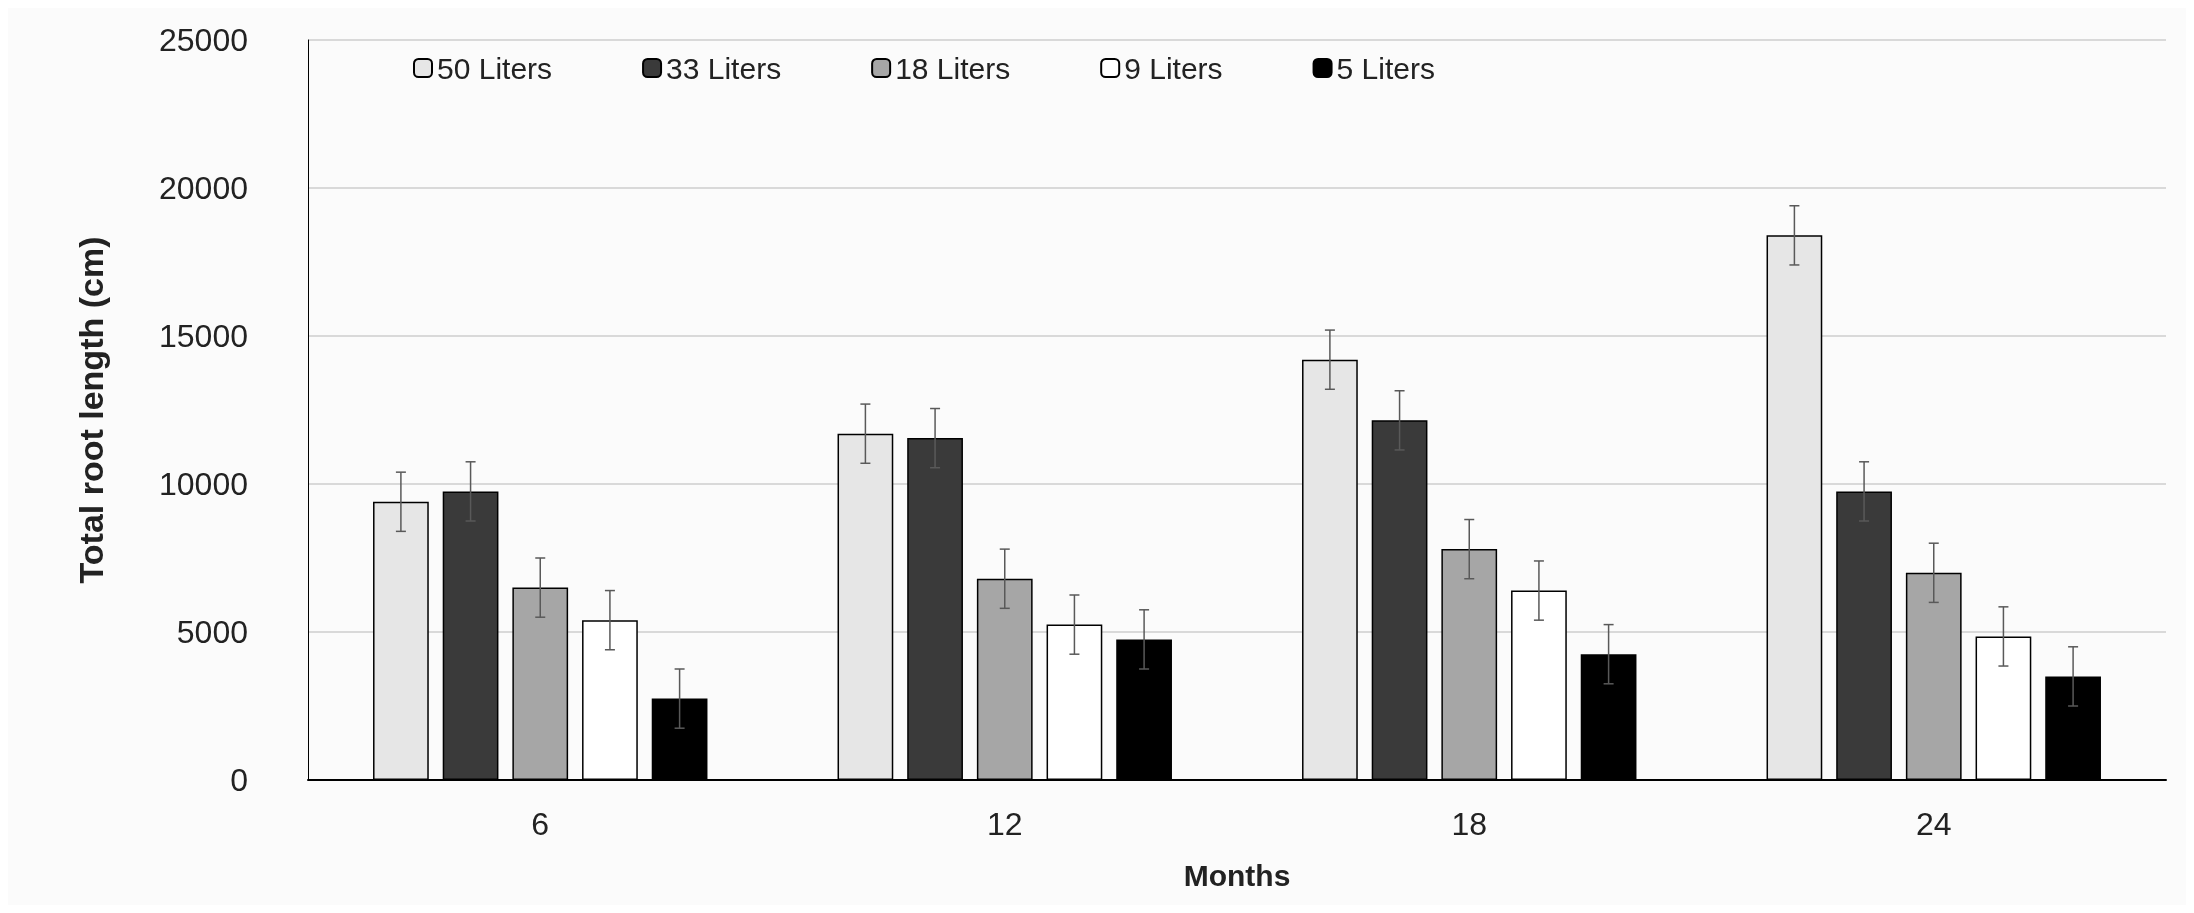 This screenshot has width=2194, height=913. I want to click on x-tick-label: 24, so click(1933, 824).